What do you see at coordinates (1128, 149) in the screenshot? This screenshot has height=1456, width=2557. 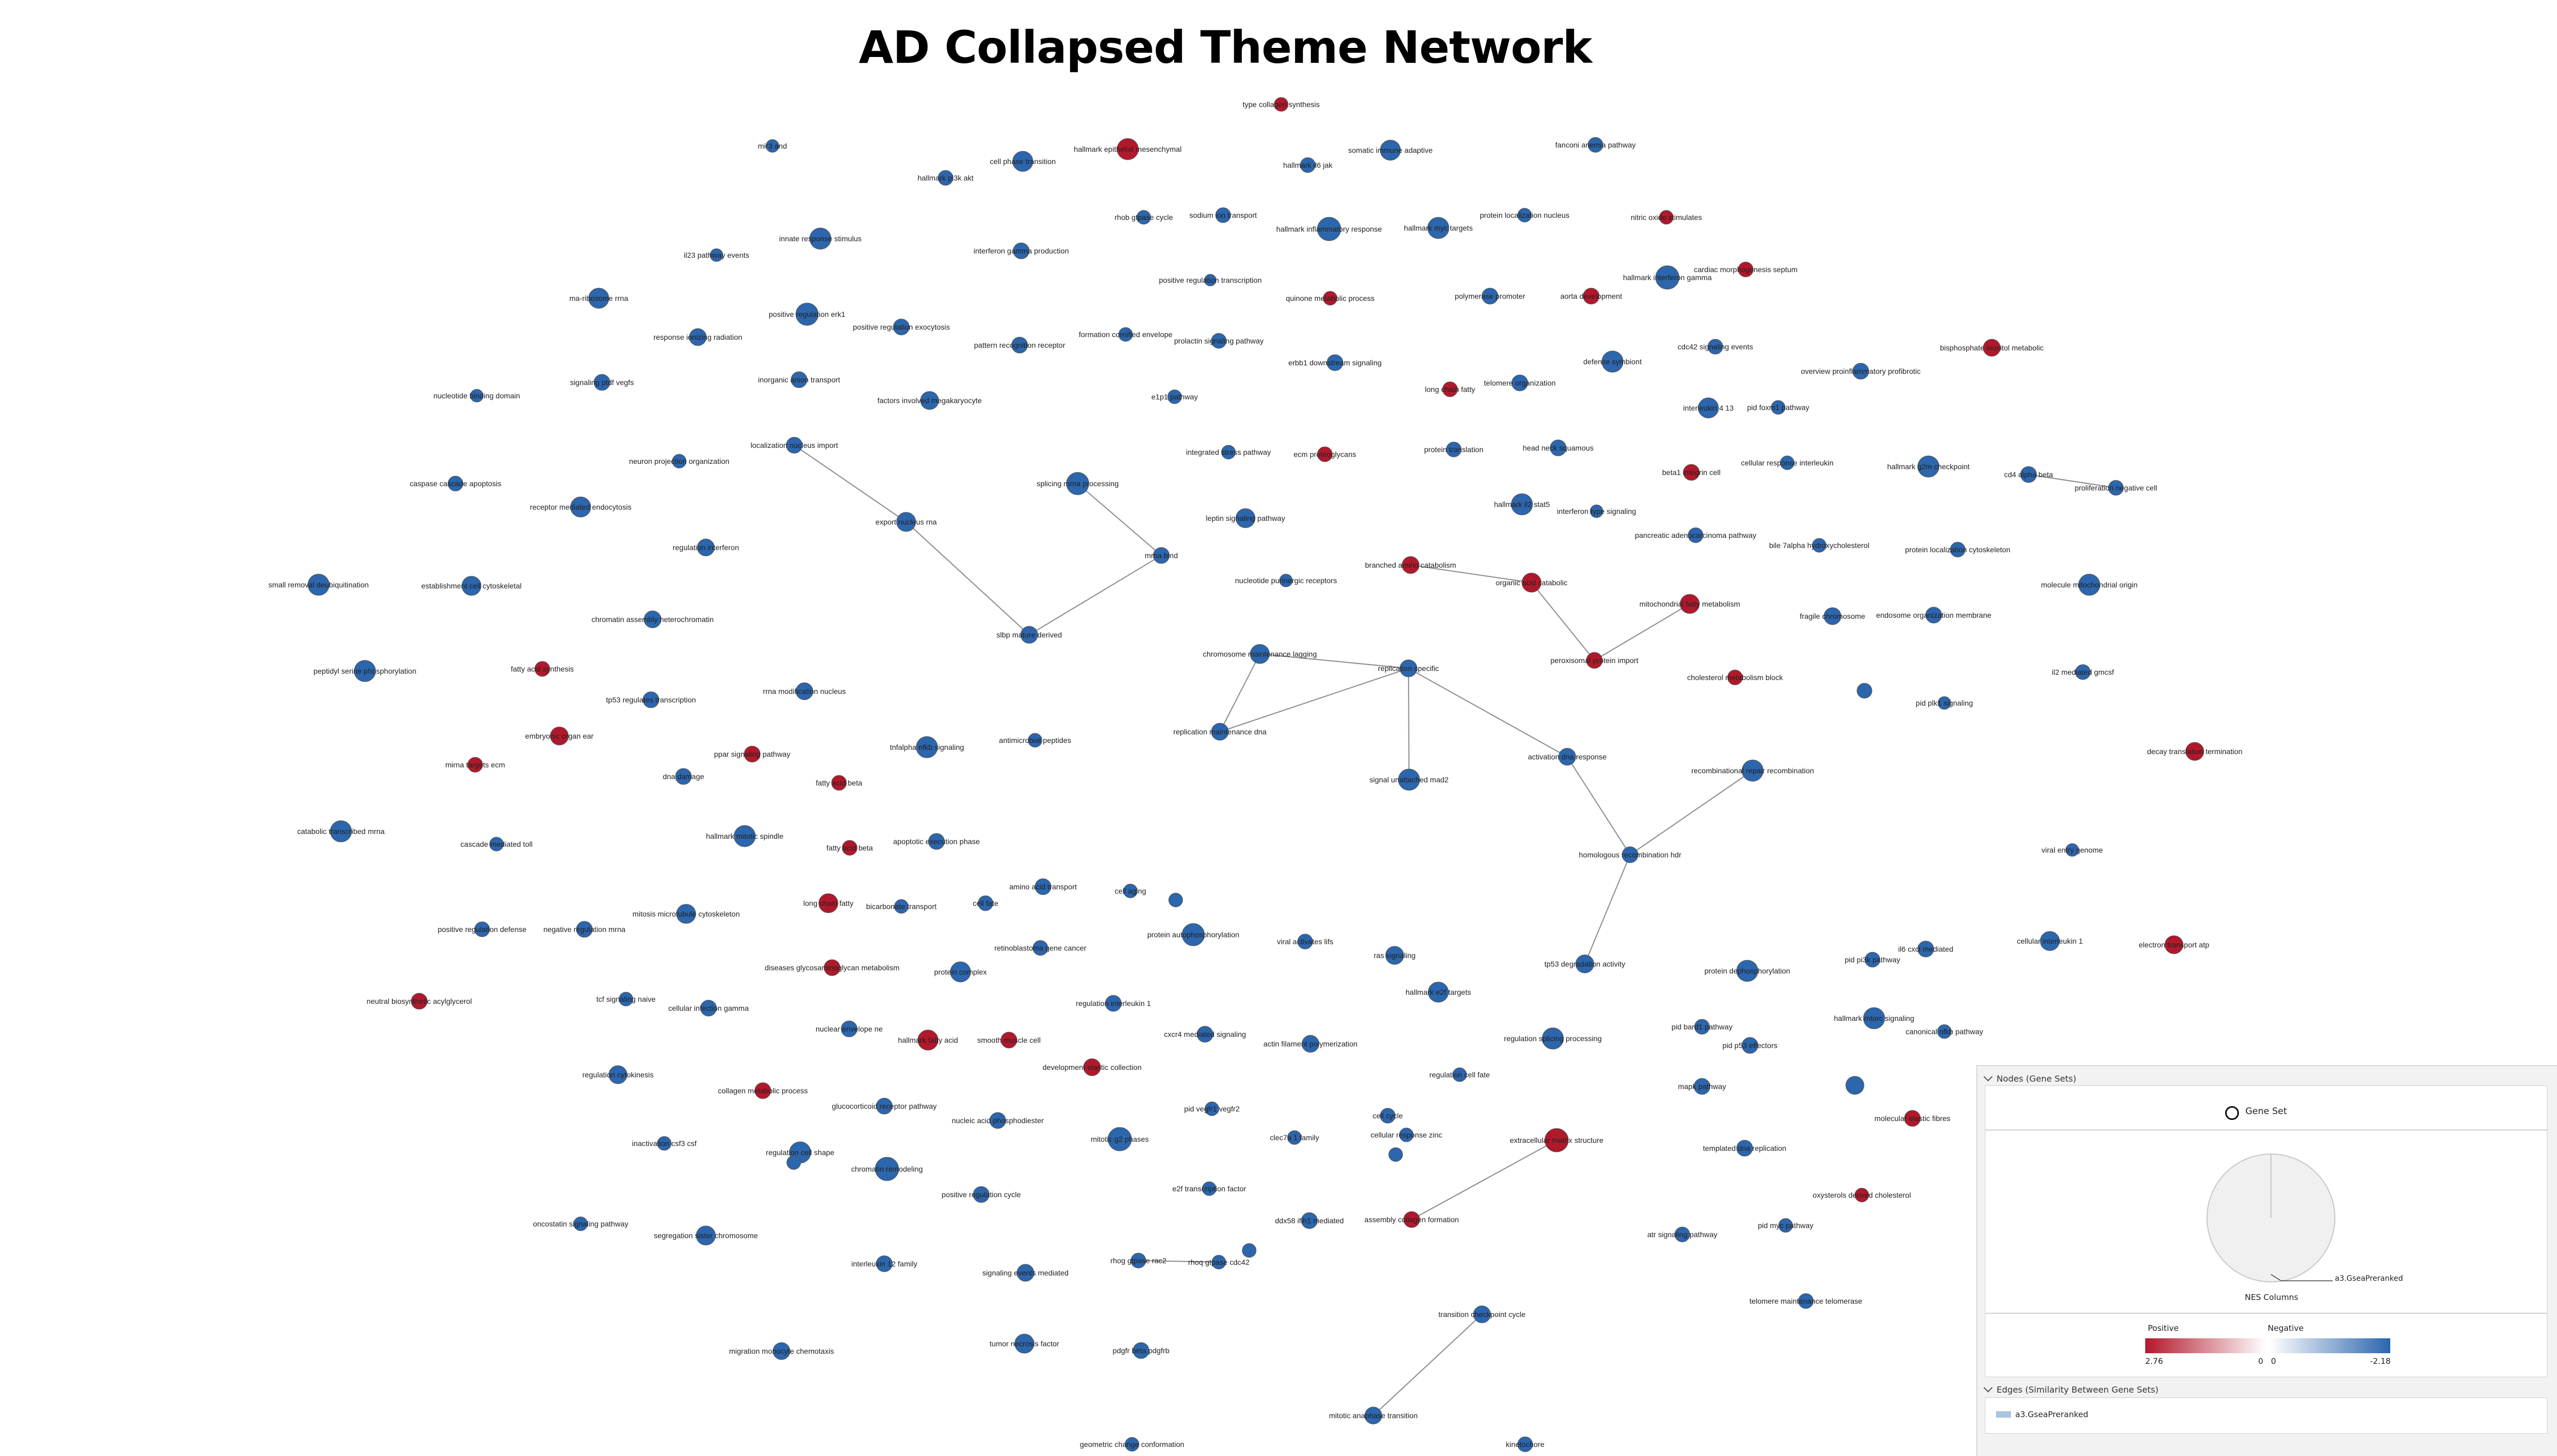 I see `gene-set-node: hallmark epithelial mesenchymal` at bounding box center [1128, 149].